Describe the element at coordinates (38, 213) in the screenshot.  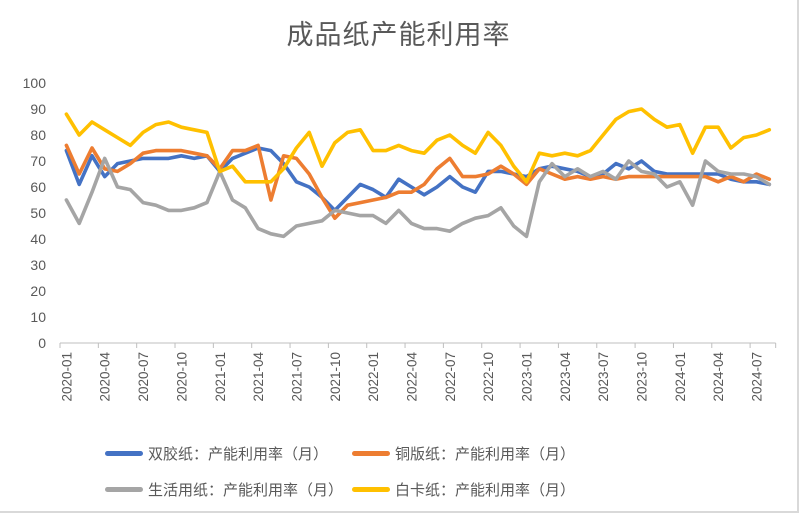
I see `y-axis-label: 50` at that location.